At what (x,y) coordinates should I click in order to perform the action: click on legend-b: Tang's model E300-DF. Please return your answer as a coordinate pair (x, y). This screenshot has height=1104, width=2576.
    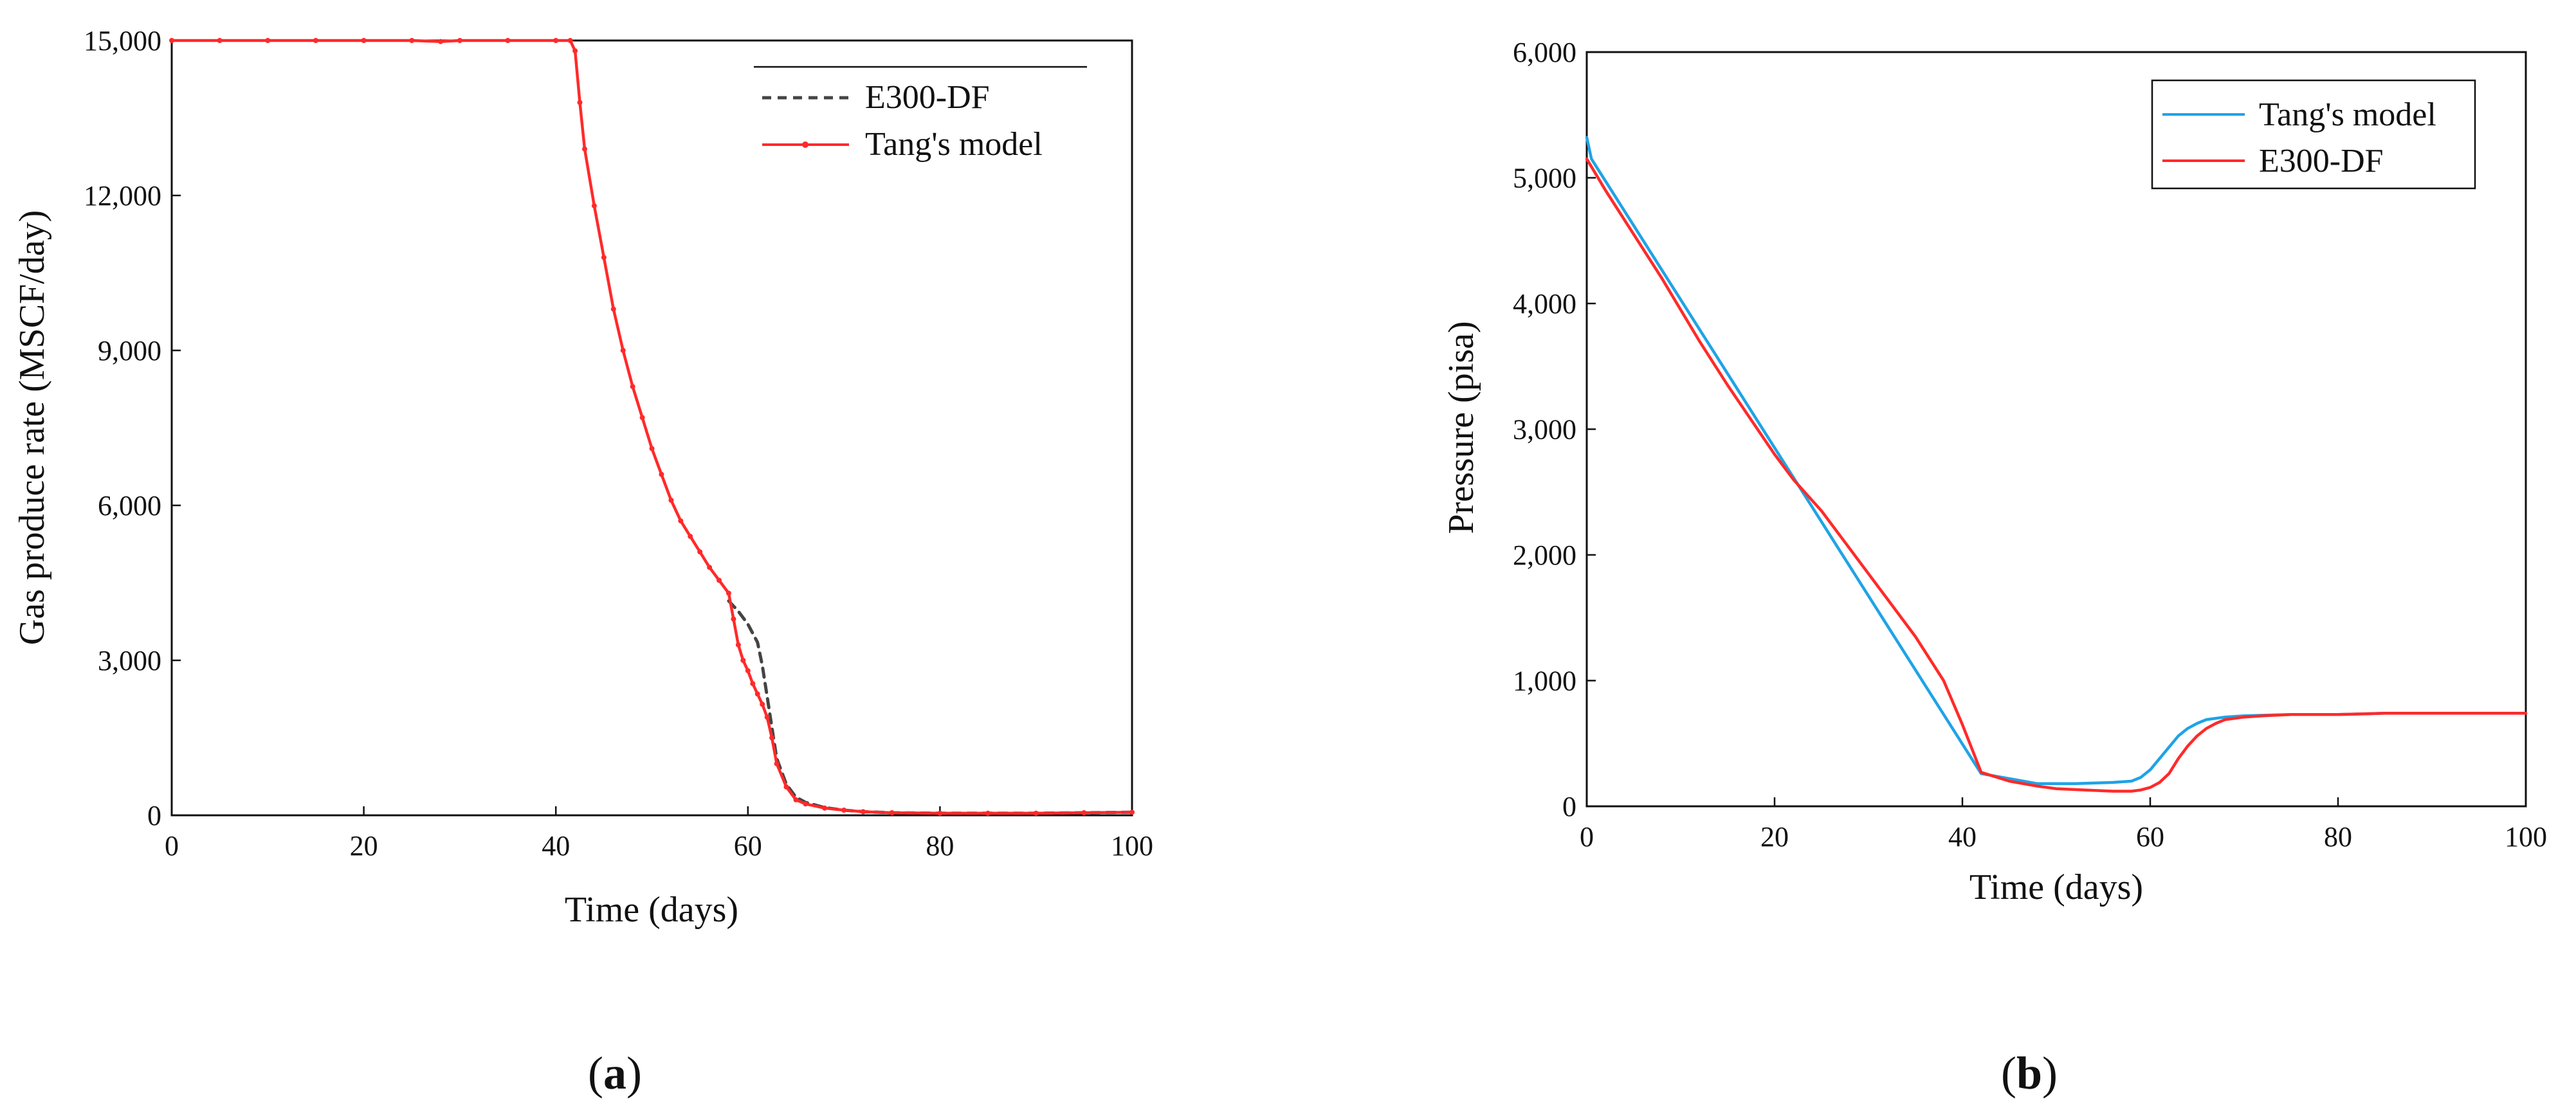
    Looking at the image, I should click on (2313, 134).